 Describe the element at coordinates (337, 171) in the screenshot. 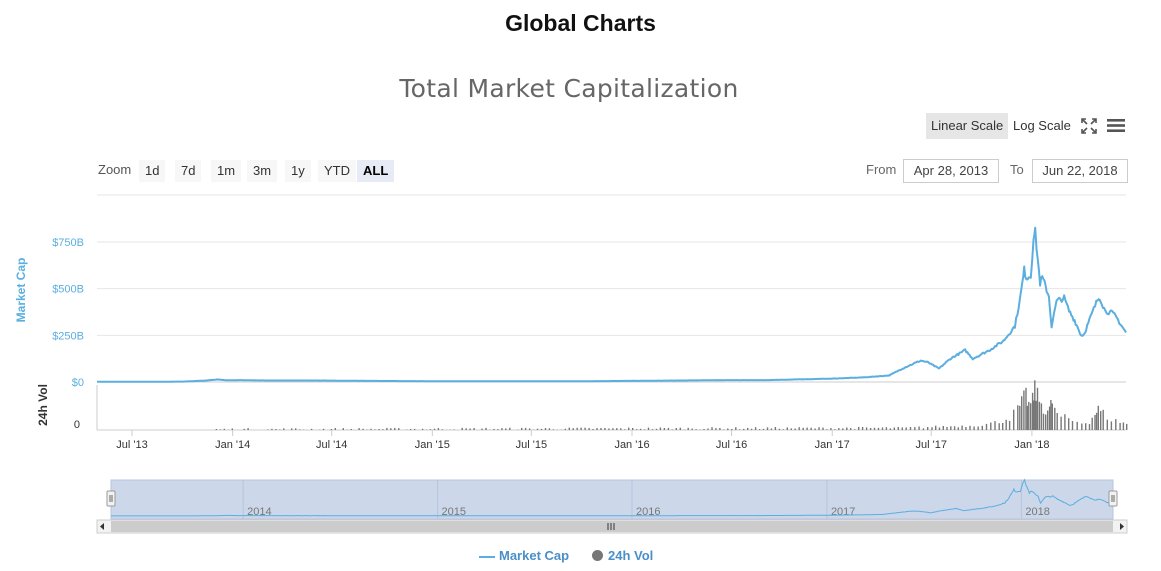

I see `zoom-ytd-button: YTD` at that location.